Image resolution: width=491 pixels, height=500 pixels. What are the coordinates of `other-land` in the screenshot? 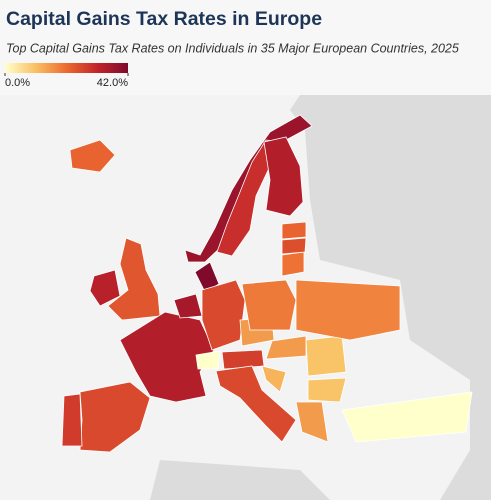 It's located at (240, 480).